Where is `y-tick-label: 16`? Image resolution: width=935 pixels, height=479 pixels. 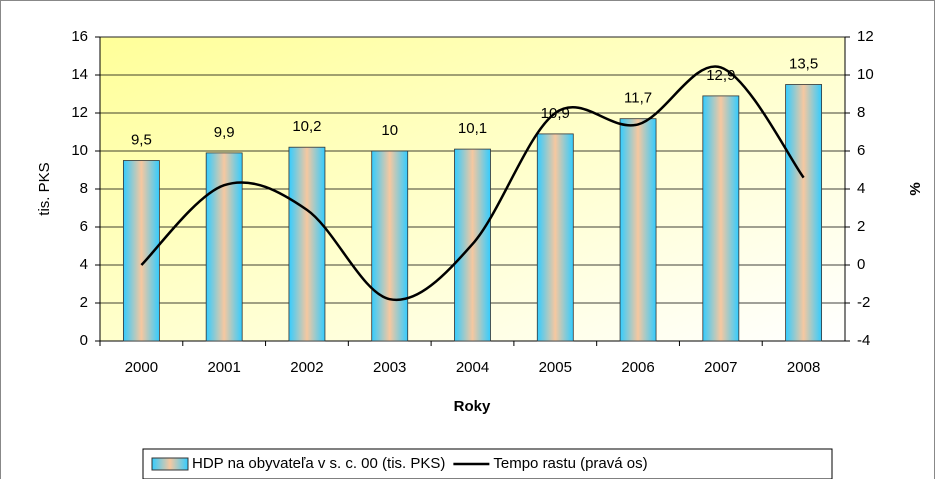 y-tick-label: 16 is located at coordinates (79, 36).